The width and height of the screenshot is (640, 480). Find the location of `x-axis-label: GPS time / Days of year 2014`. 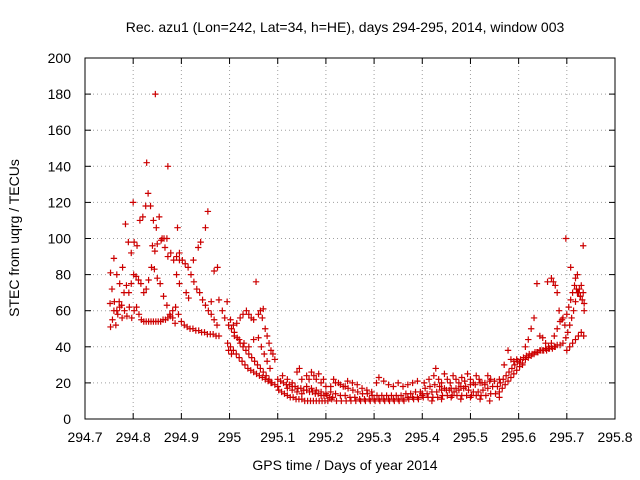

x-axis-label: GPS time / Days of year 2014 is located at coordinates (344, 465).